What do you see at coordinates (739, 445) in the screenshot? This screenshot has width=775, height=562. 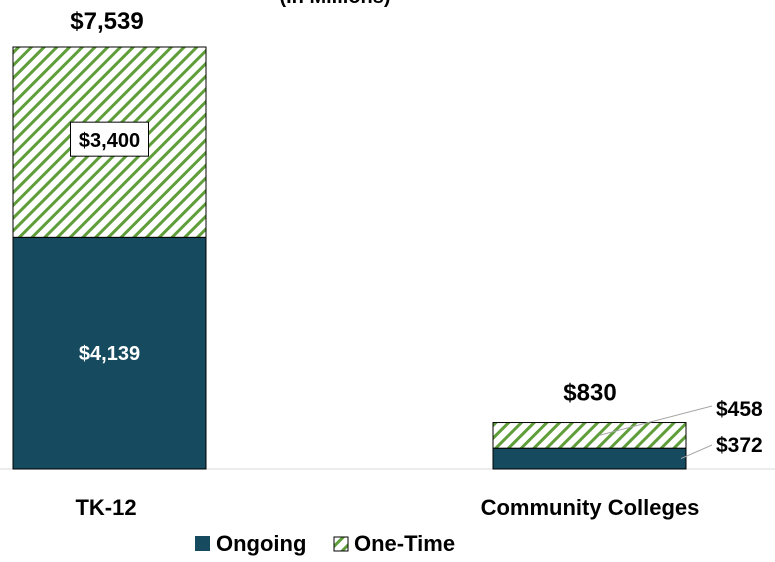 I see `data-label-ongoing-community-colleges: $372` at bounding box center [739, 445].